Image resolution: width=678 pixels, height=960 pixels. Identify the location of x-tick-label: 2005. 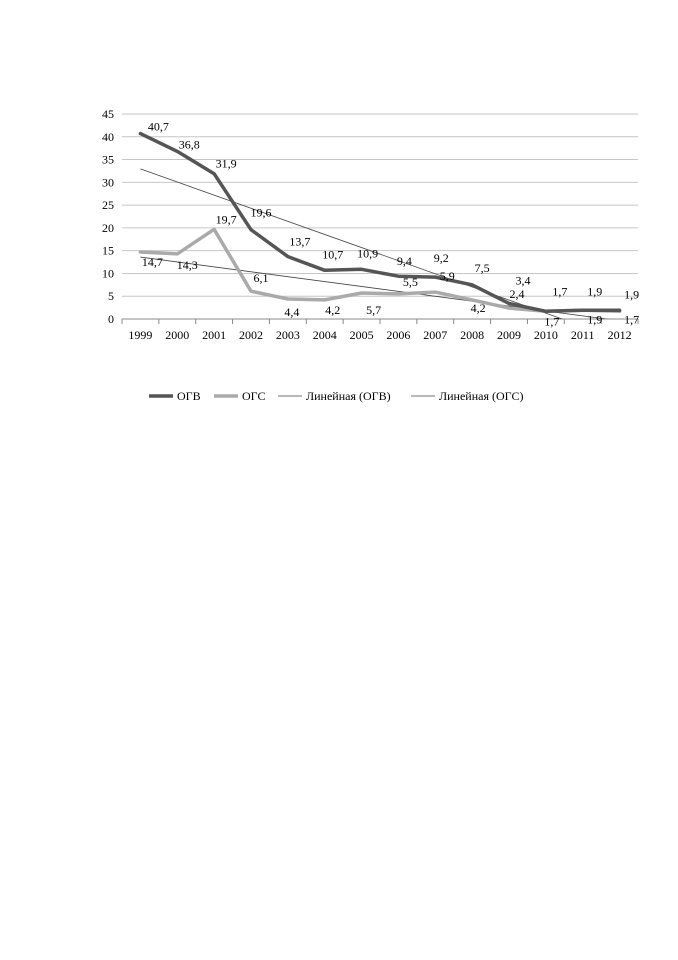
(362, 335).